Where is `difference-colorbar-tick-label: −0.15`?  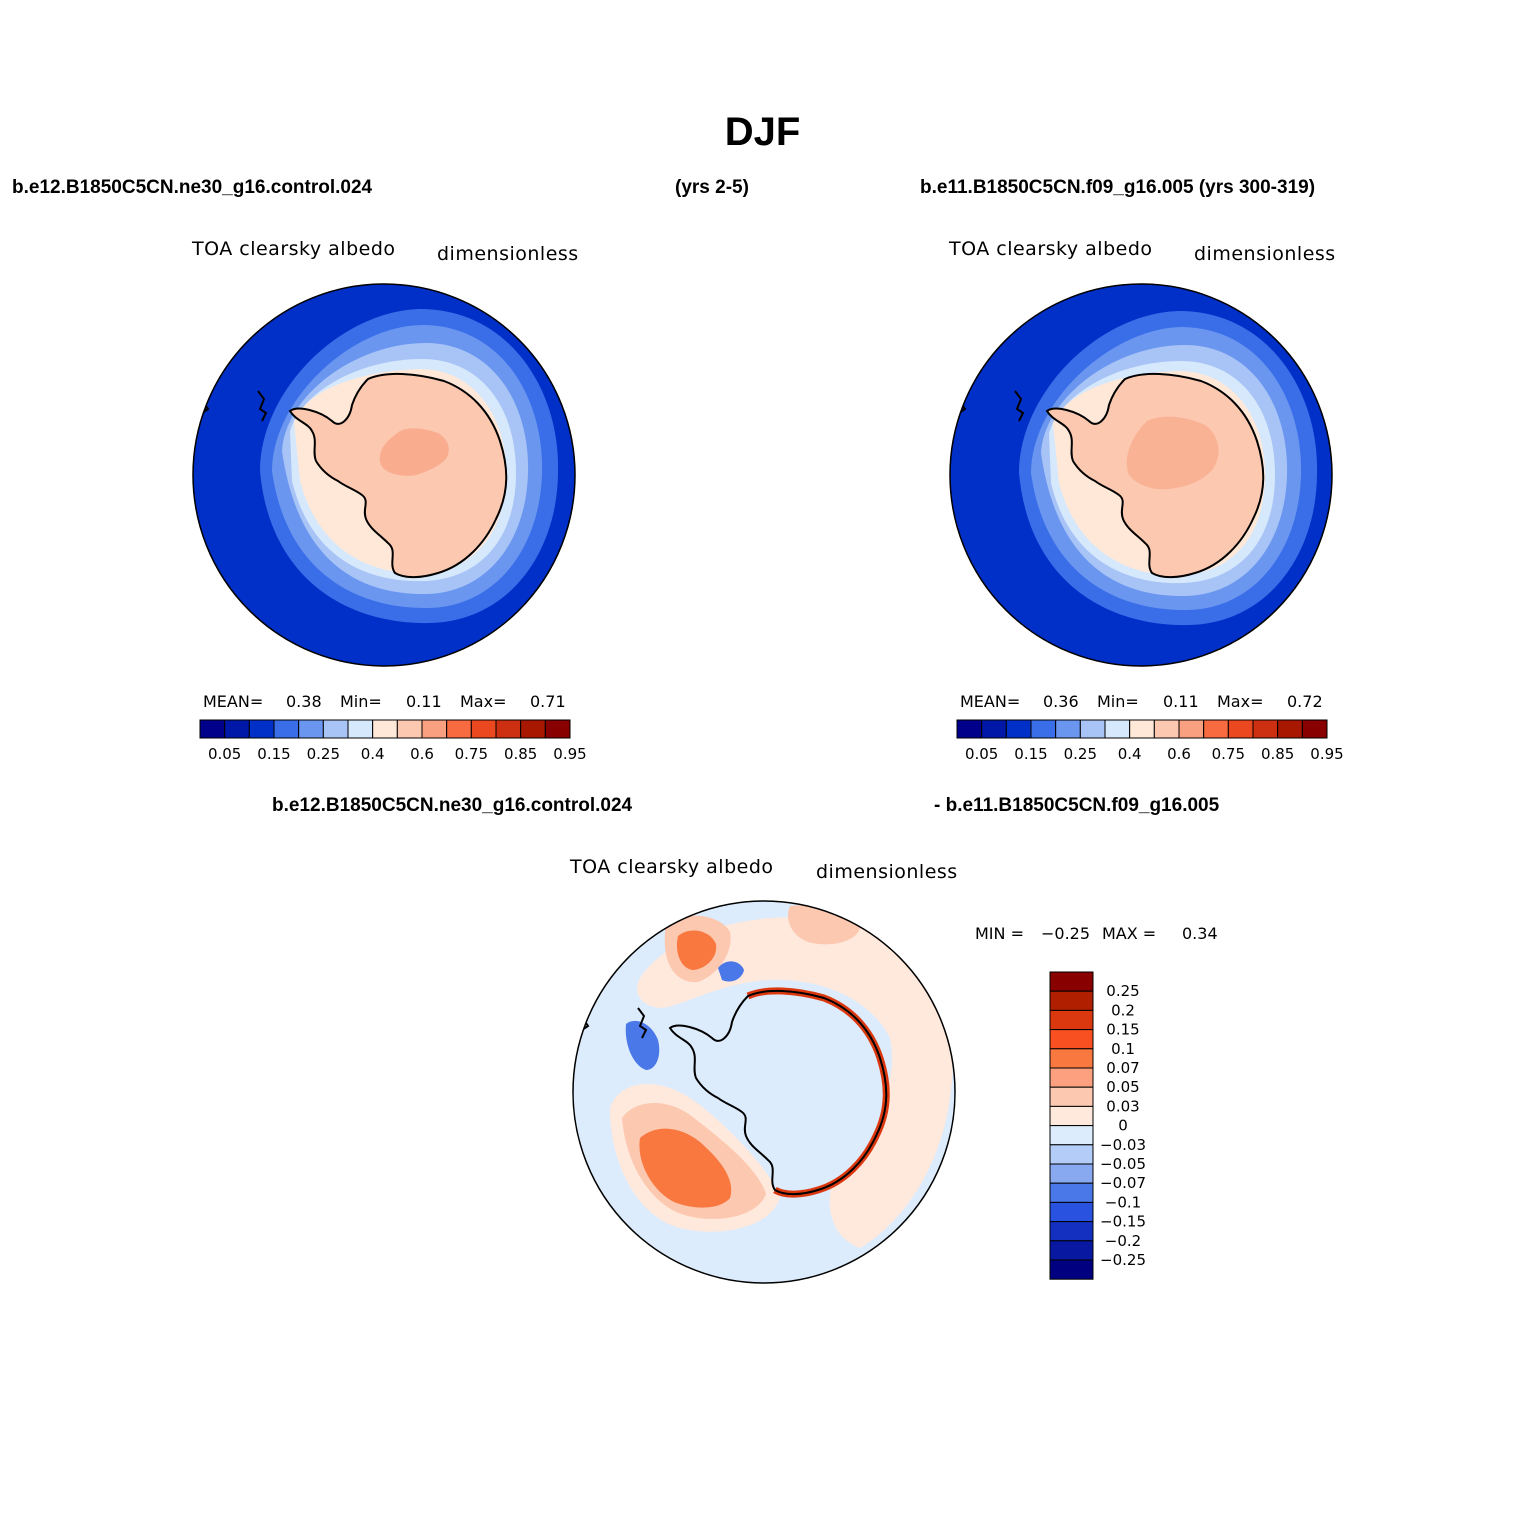
difference-colorbar-tick-label: −0.15 is located at coordinates (1123, 1222).